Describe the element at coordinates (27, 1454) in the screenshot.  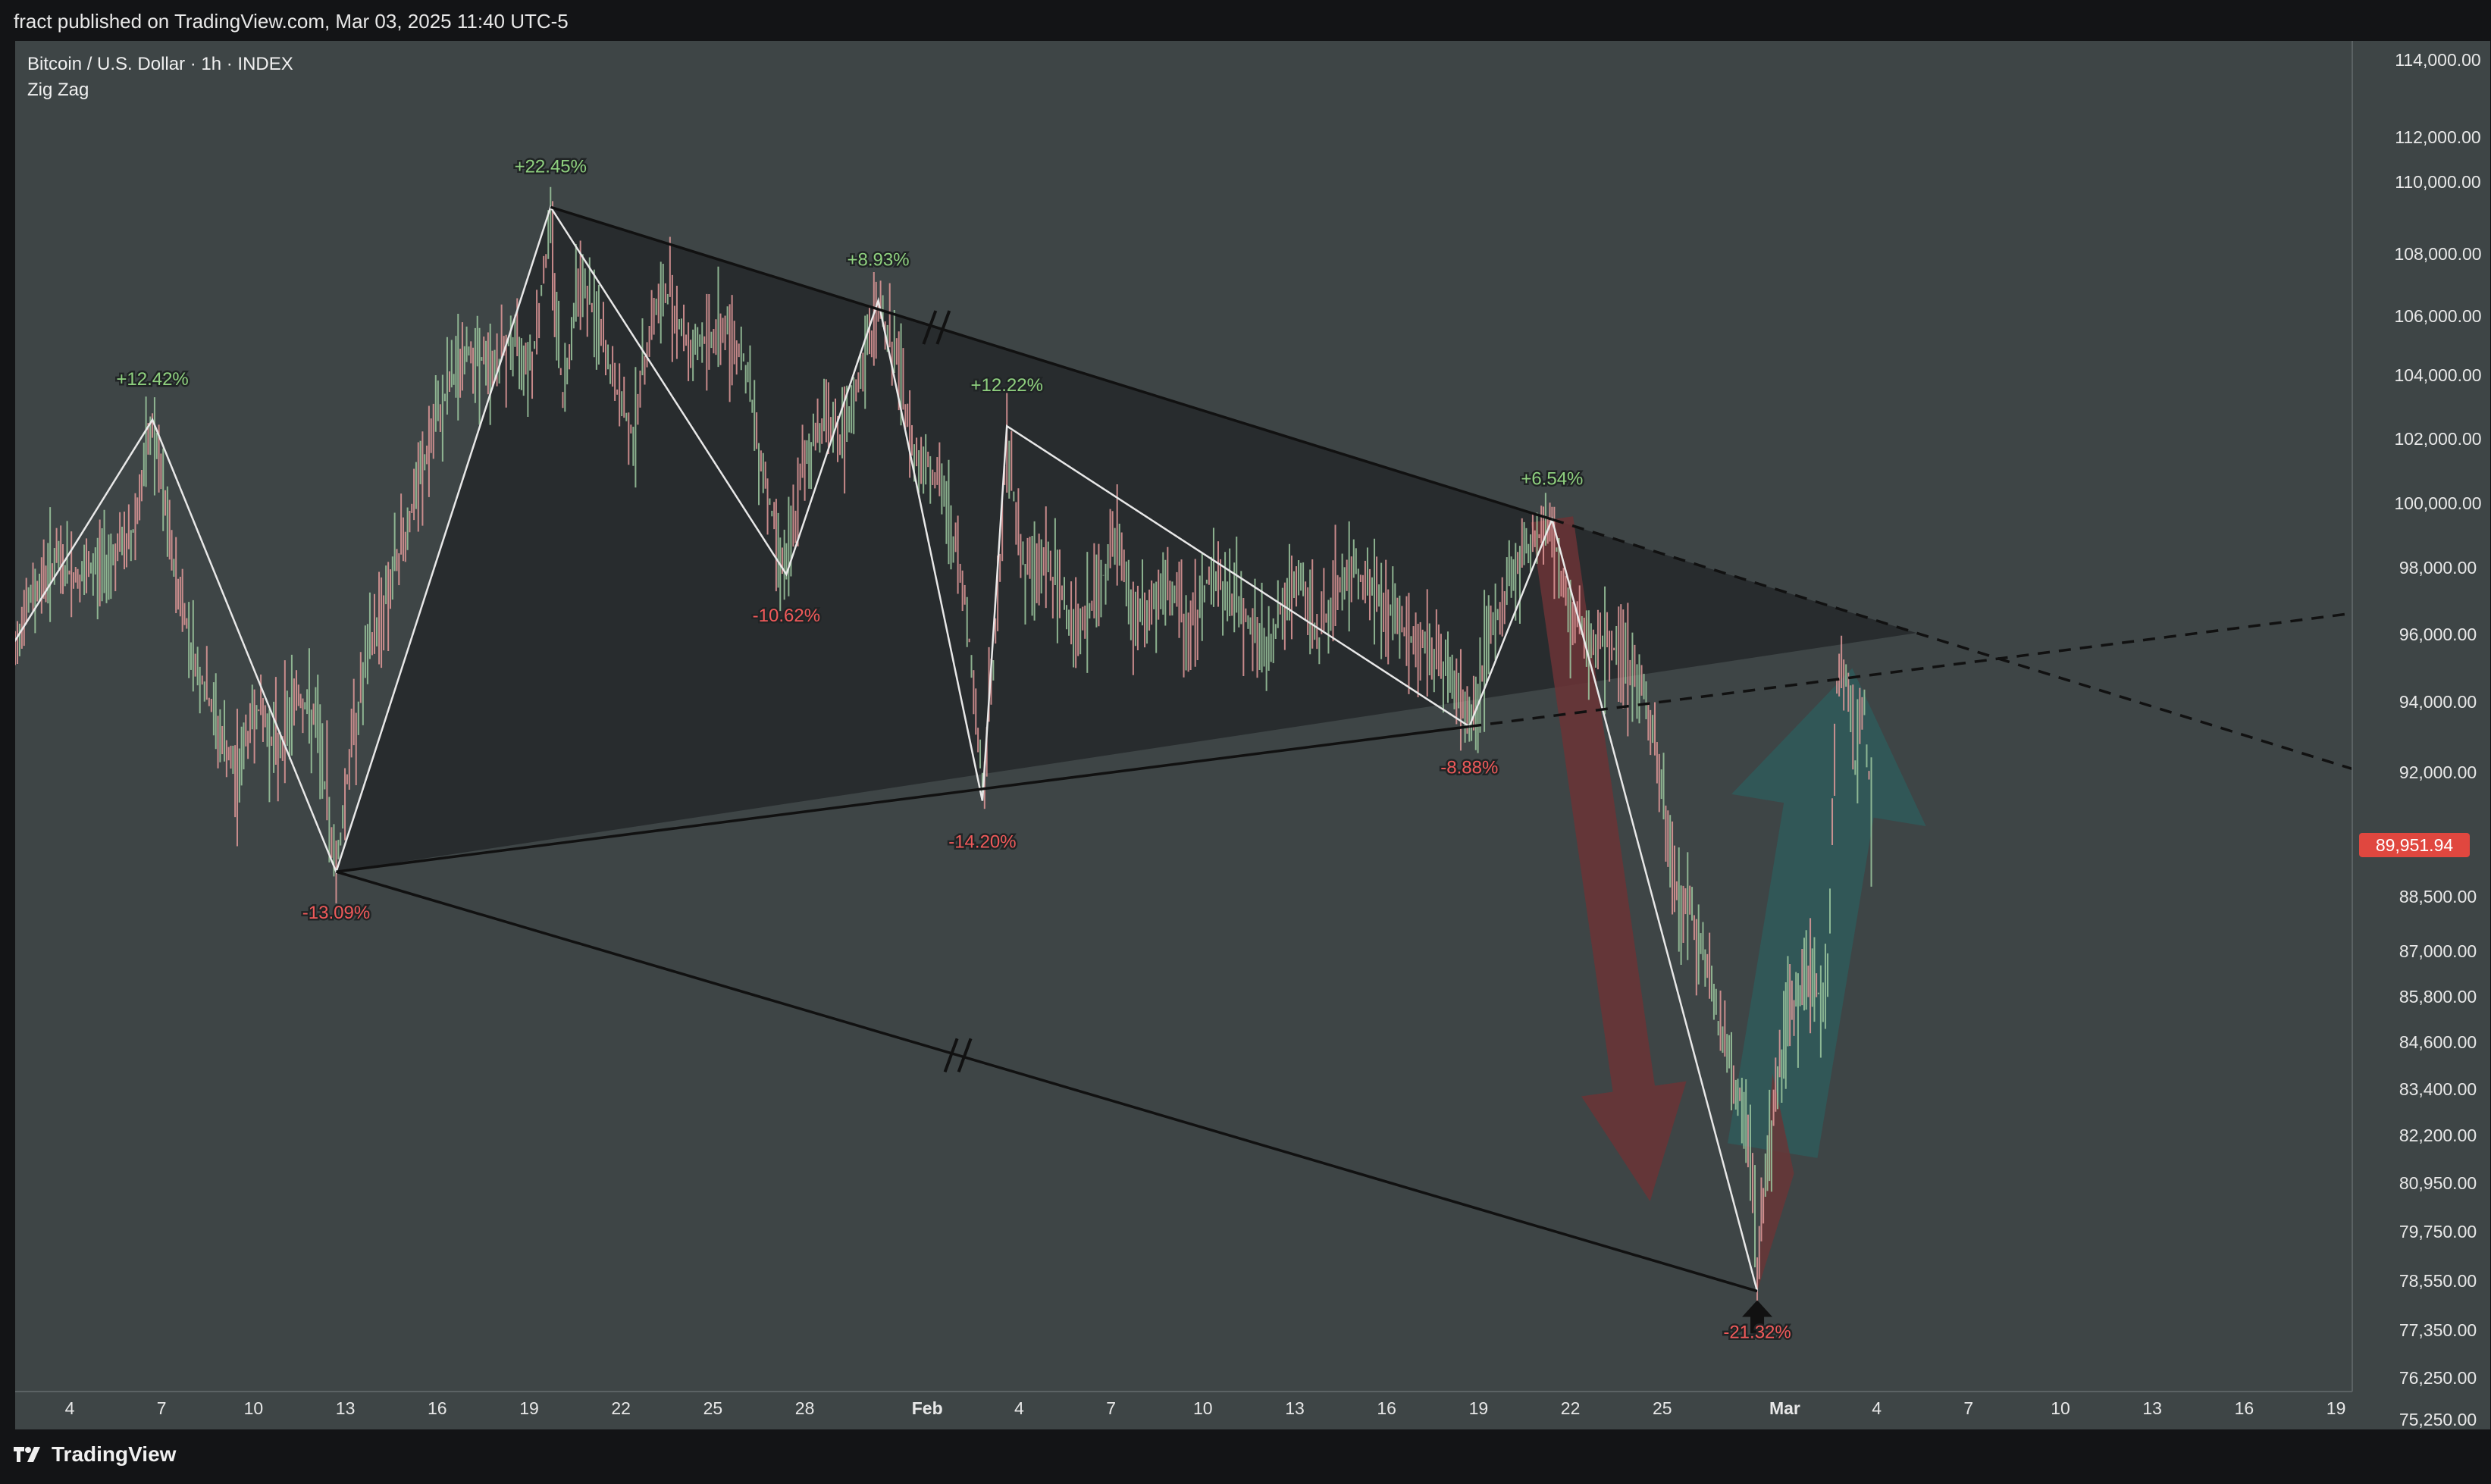
I see `tradingview-logo-icon` at that location.